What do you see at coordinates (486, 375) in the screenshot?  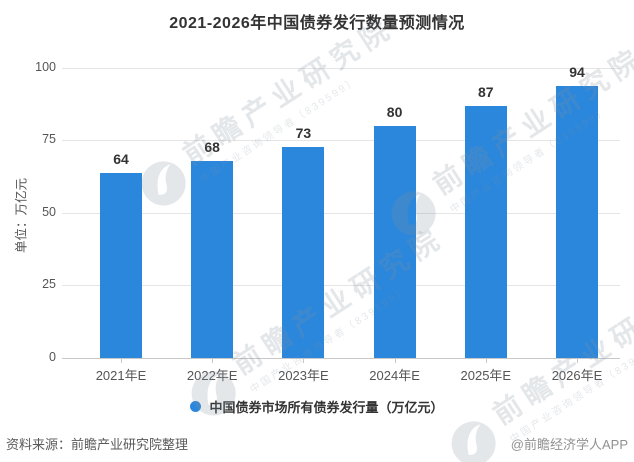 I see `x-tick-label: 2025年E` at bounding box center [486, 375].